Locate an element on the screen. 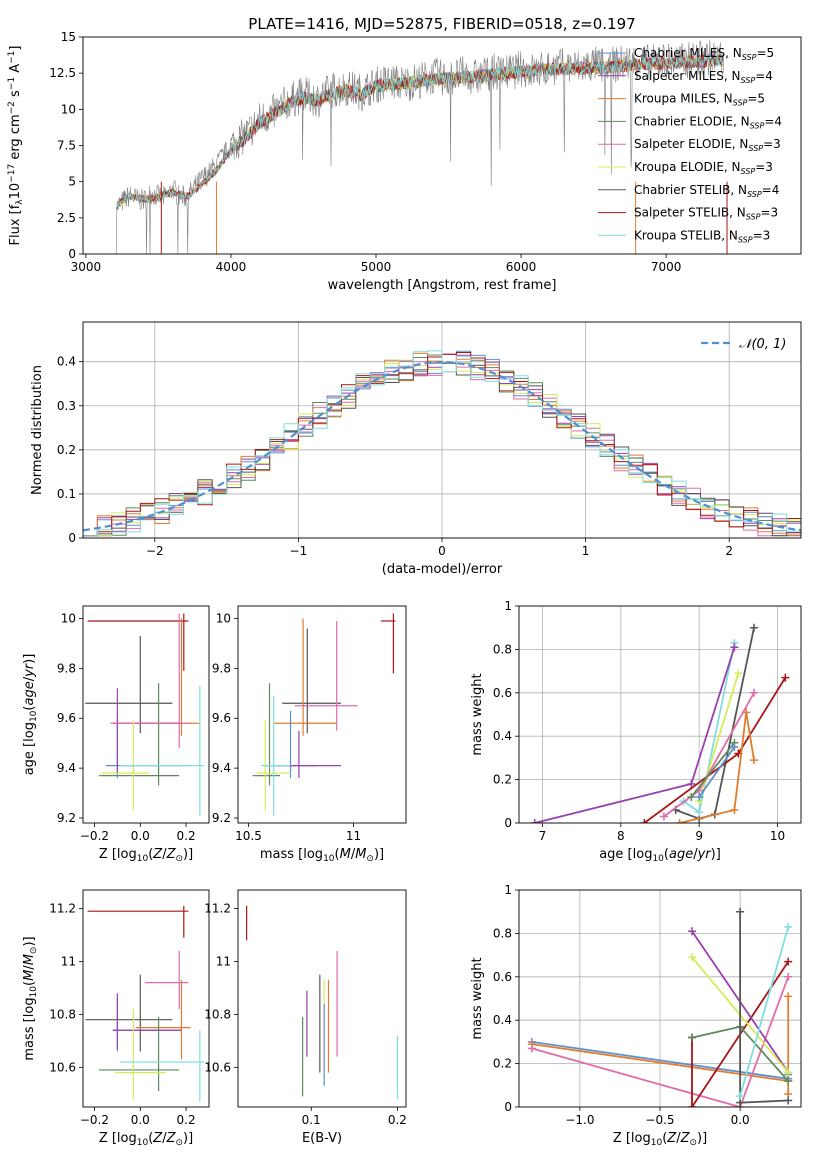 Image resolution: width=819 pixels, height=1170 pixels. mass_vs_Z-ytick-label: 10.6 is located at coordinates (62, 1067).